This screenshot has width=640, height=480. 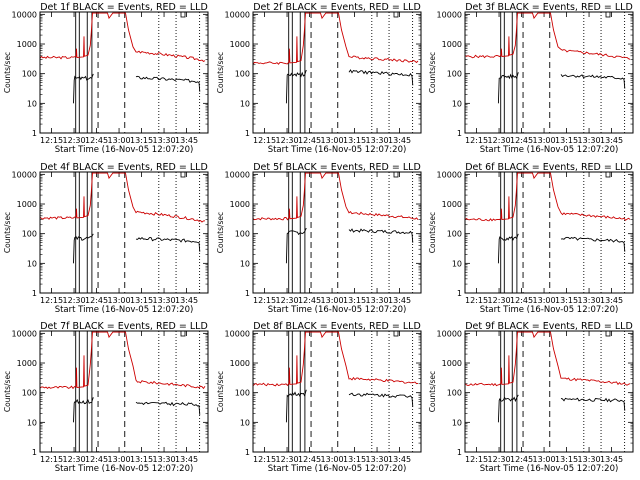 What do you see at coordinates (337, 7) in the screenshot?
I see `panel-title: Det 2f BLACK = Events, RED = LLD` at bounding box center [337, 7].